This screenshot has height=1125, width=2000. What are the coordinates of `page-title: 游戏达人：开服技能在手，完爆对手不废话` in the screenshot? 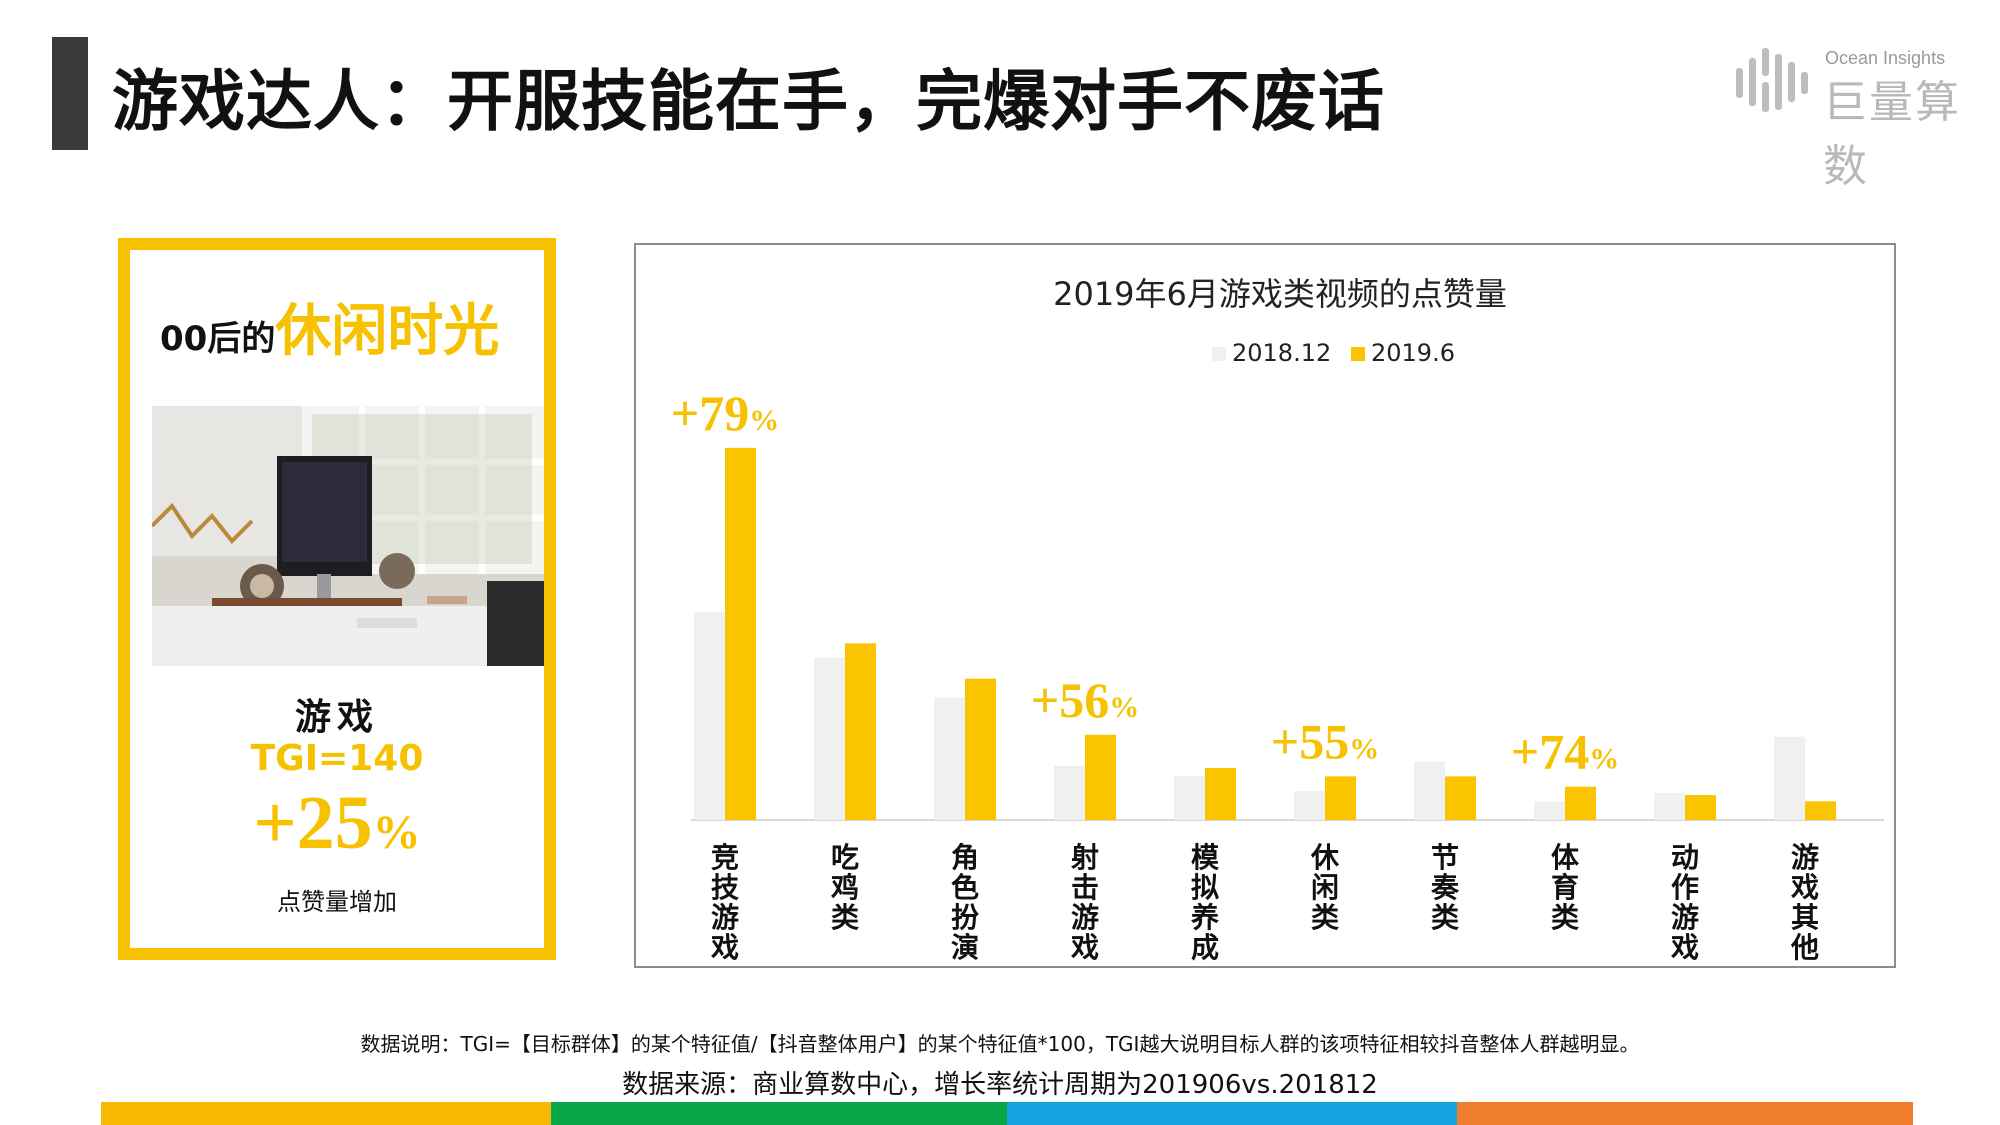 It's located at (748, 101).